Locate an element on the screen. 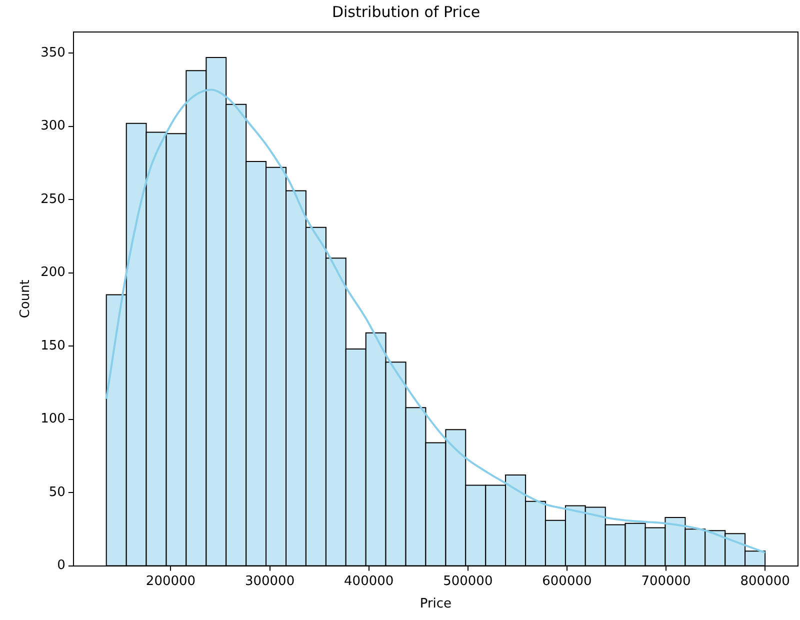 Image resolution: width=800 pixels, height=620 pixels. y-tick-label: 200 is located at coordinates (53, 272).